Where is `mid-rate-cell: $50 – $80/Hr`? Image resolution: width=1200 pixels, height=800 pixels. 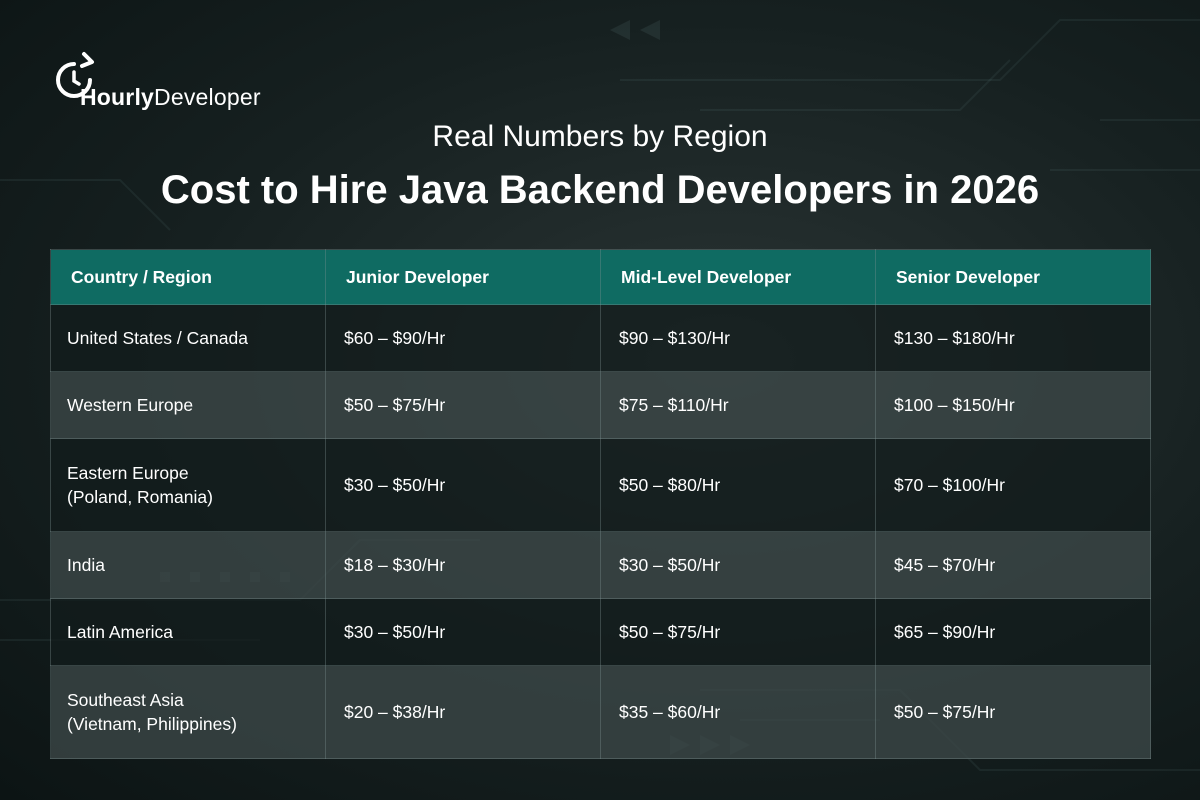
mid-rate-cell: $50 – $80/Hr is located at coordinates (738, 485).